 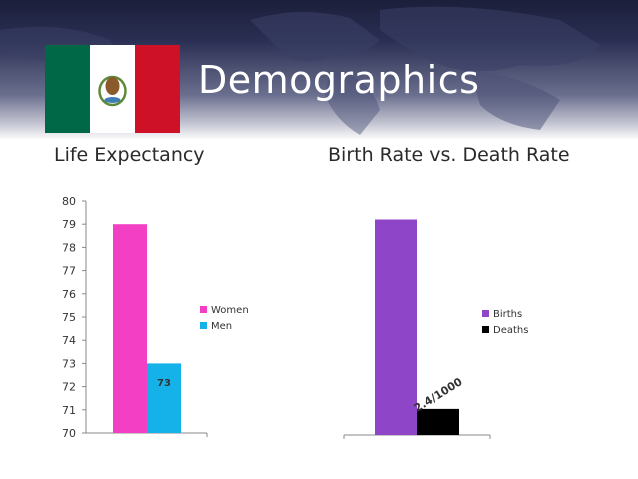 I want to click on y-tick-label: 79, so click(x=69, y=224).